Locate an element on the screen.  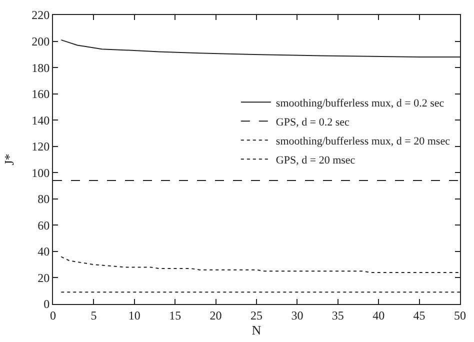
x-tick-label: 5 is located at coordinates (93, 315).